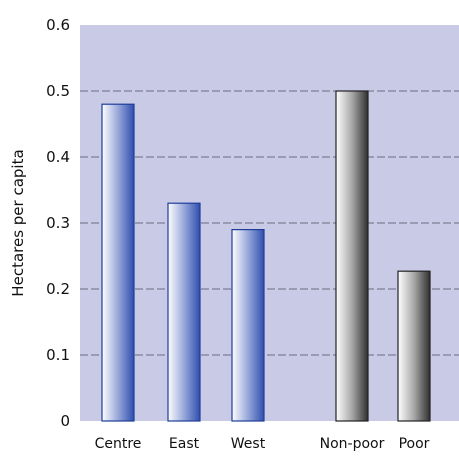 This screenshot has width=459, height=458. I want to click on x-category-label: East, so click(184, 444).